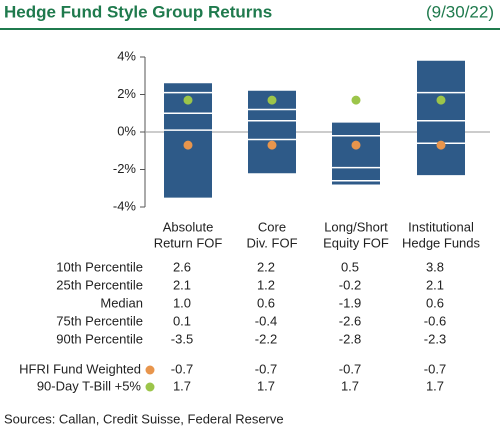 The image size is (500, 435). What do you see at coordinates (350, 284) in the screenshot?
I see `table-value: -0.2` at bounding box center [350, 284].